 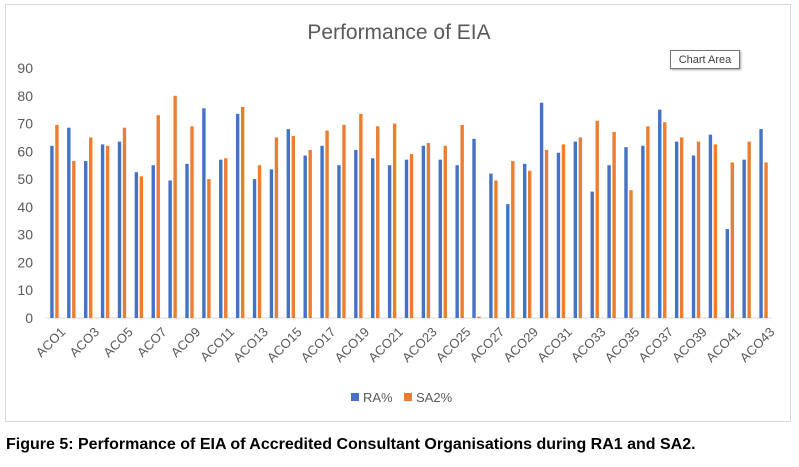 I want to click on bar-ra-aco18, so click(x=339, y=241).